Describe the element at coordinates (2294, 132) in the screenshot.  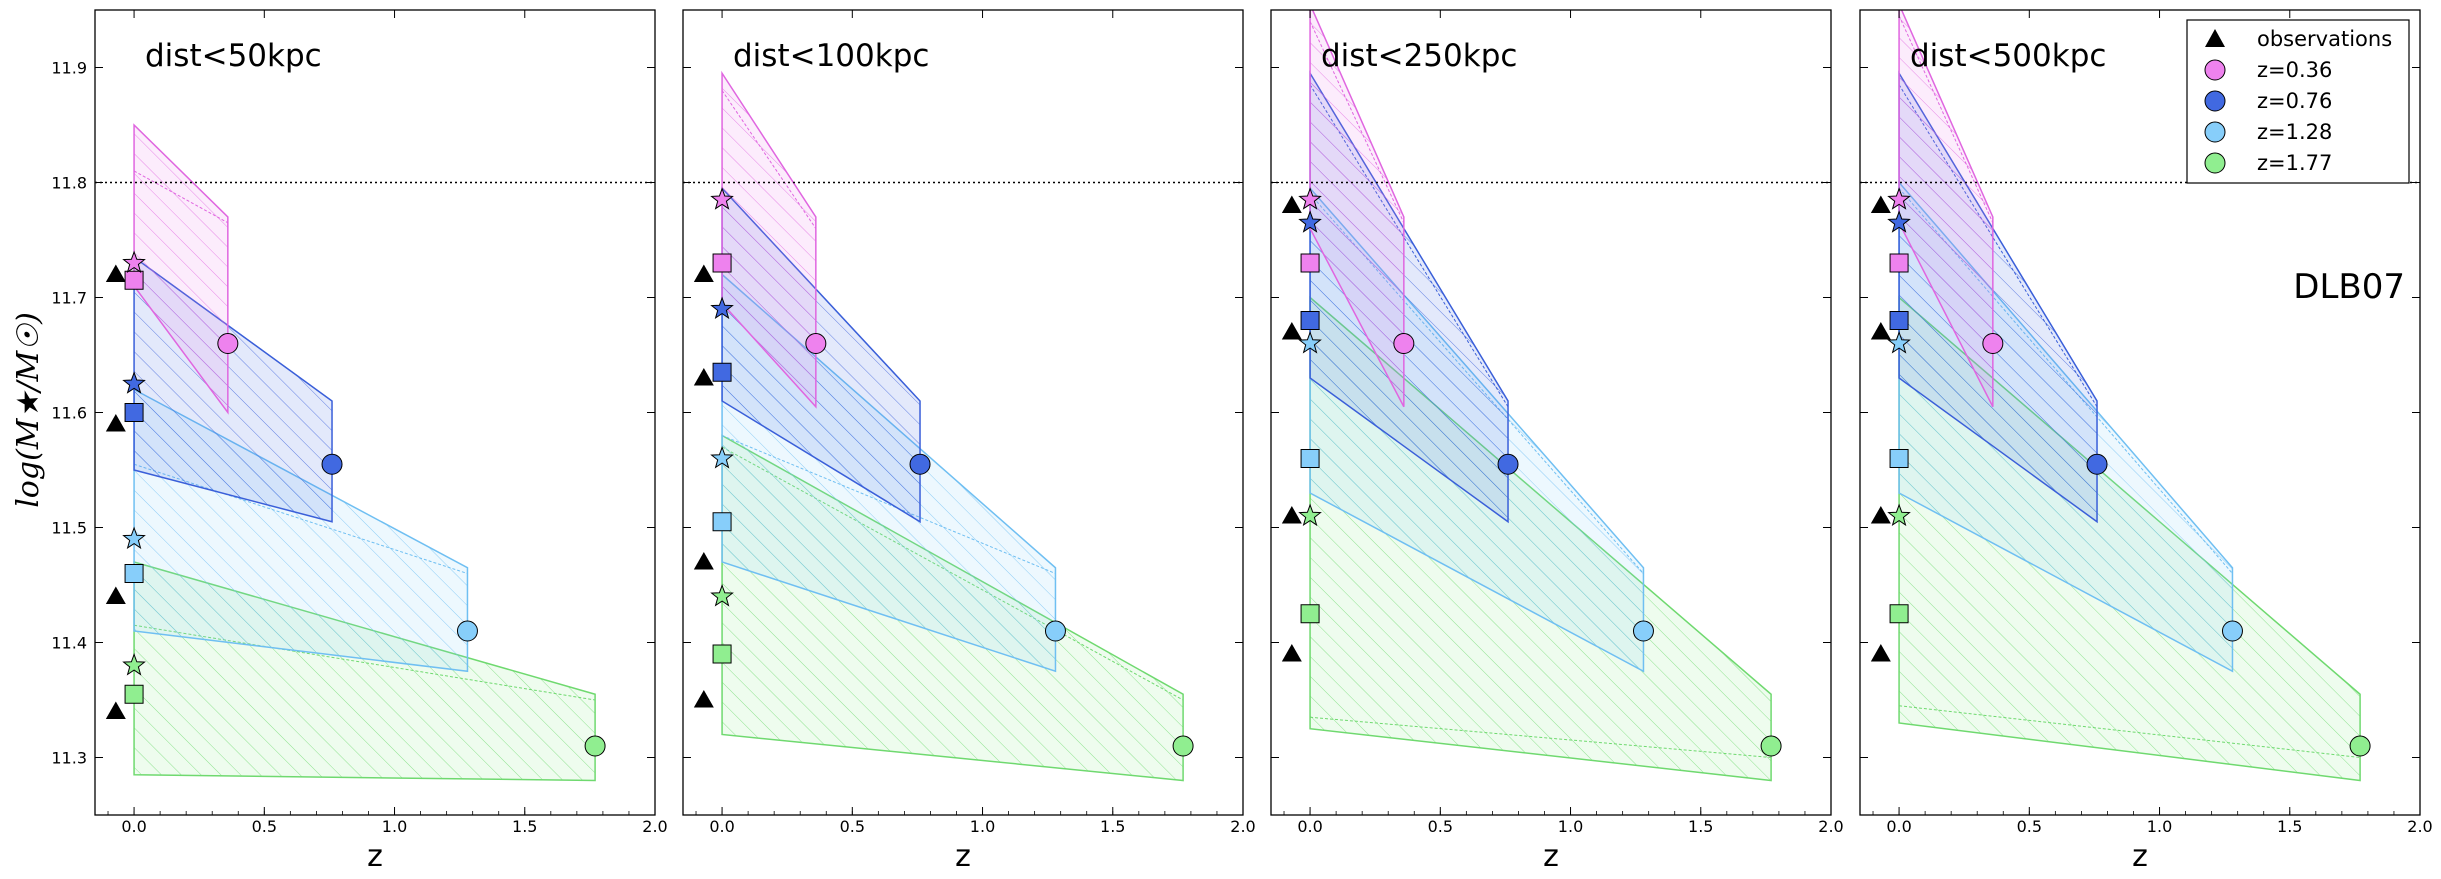
I see `legend-label: z=1.28` at that location.